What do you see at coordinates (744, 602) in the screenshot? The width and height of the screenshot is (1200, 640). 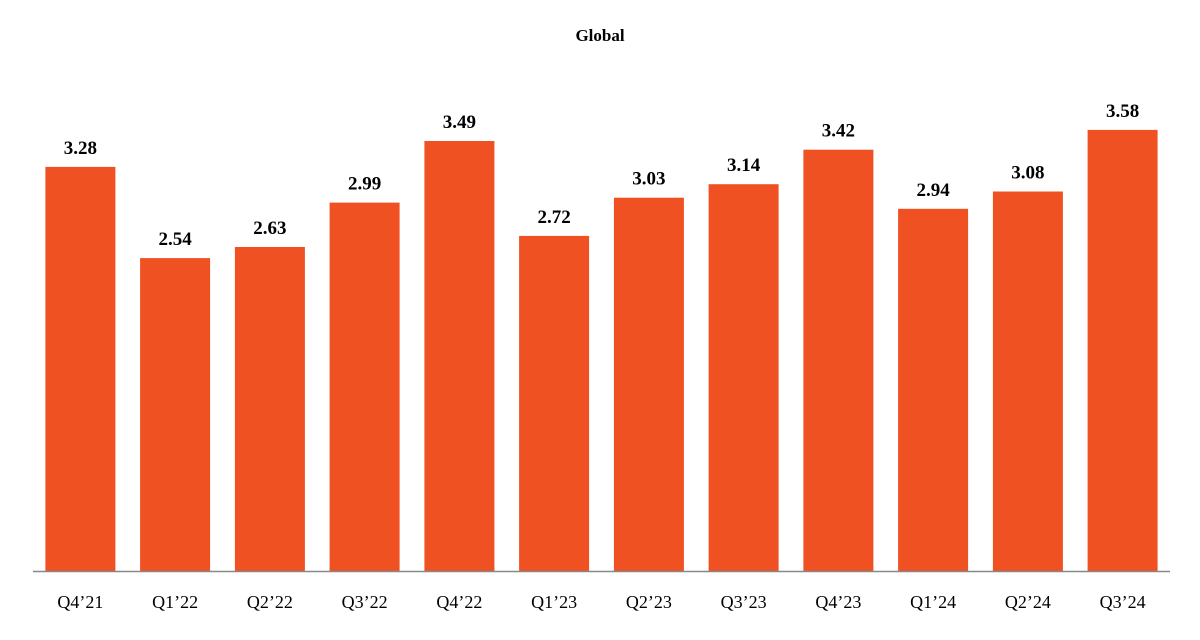 I see `x-tick-label-8: Q3’23` at bounding box center [744, 602].